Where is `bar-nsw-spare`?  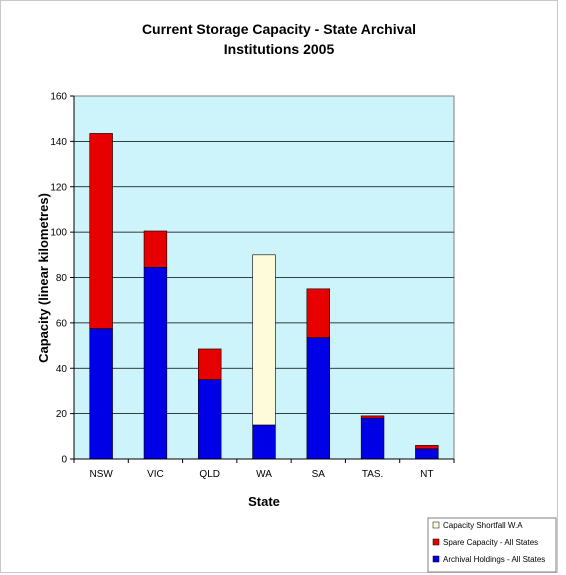
bar-nsw-spare is located at coordinates (101, 230).